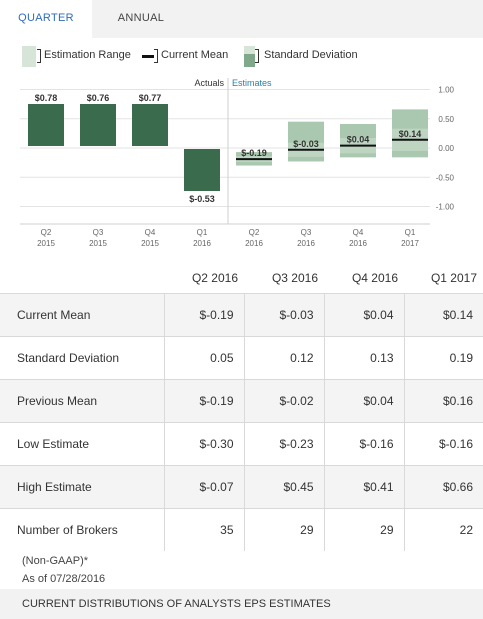 The width and height of the screenshot is (483, 619). I want to click on y-tick-label: -1.00, so click(445, 207).